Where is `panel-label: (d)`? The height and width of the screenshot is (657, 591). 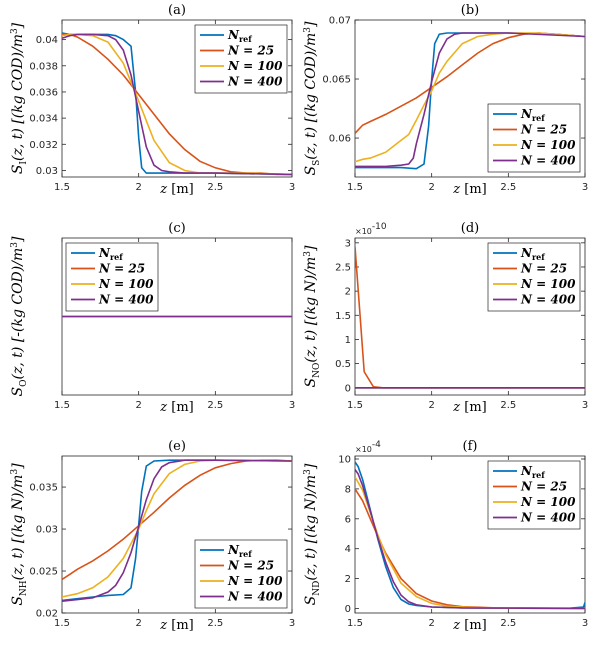
panel-label: (d) is located at coordinates (470, 228).